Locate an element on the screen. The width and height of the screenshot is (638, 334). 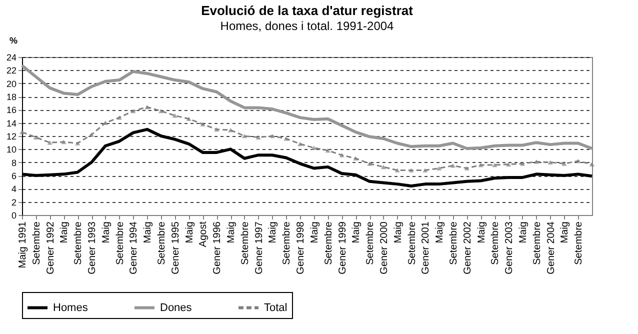
x-tick-label: Maig 1991 is located at coordinates (23, 244).